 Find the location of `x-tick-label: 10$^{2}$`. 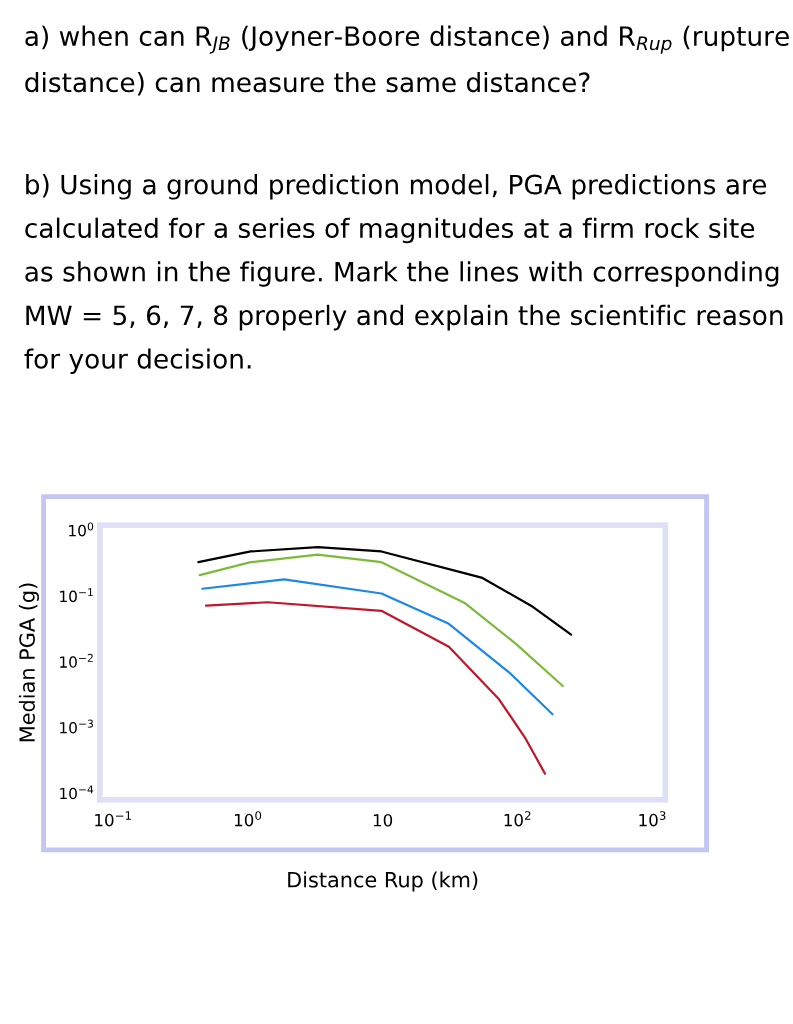

x-tick-label: 10$^{2}$ is located at coordinates (517, 819).